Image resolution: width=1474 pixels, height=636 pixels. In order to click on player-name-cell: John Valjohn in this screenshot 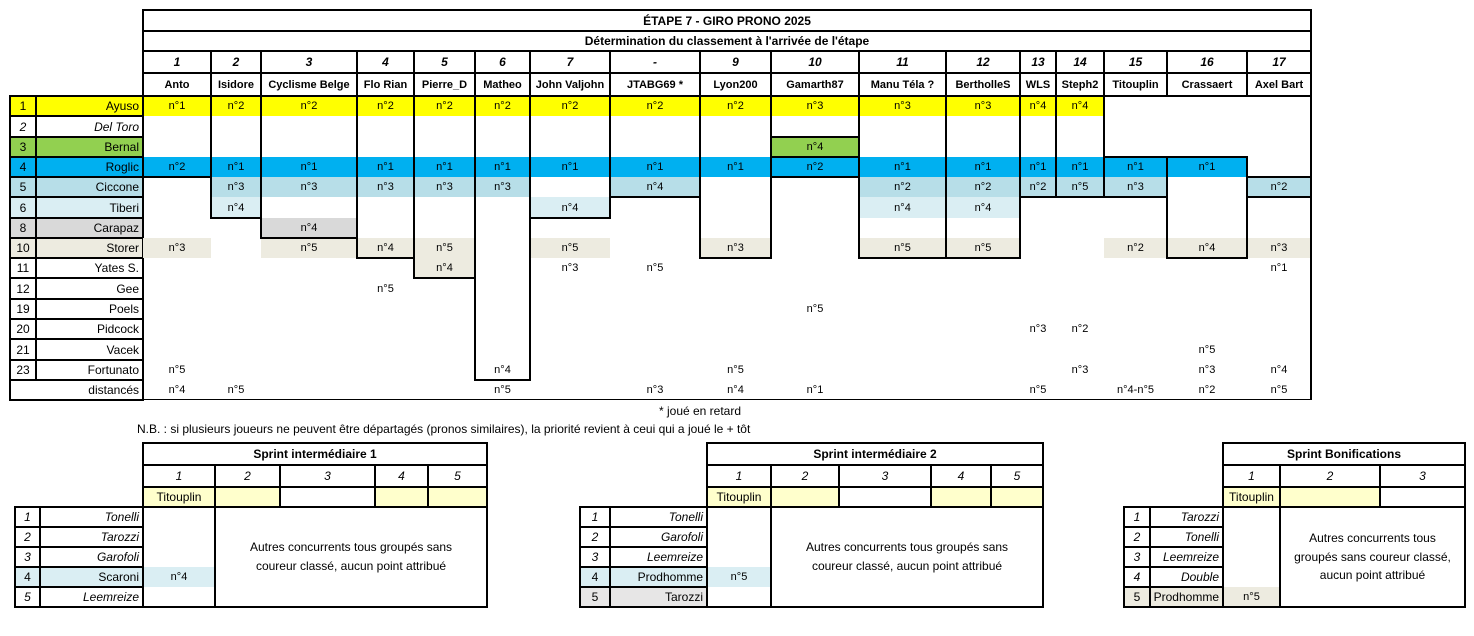, I will do `click(570, 84)`.